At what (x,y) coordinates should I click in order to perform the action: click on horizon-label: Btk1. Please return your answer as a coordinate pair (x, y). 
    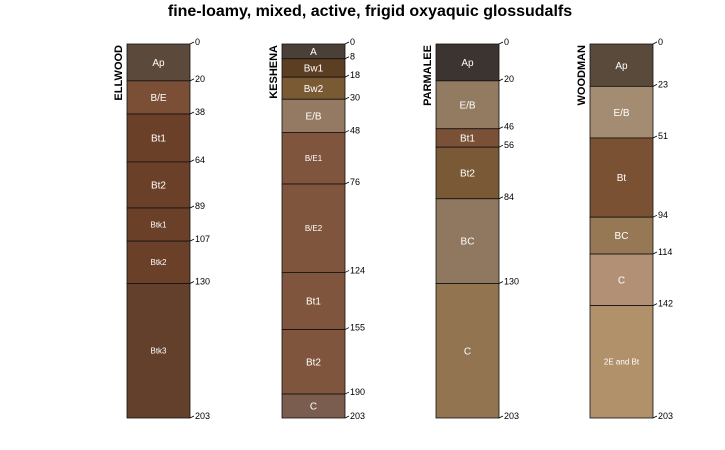
    Looking at the image, I should click on (158, 224).